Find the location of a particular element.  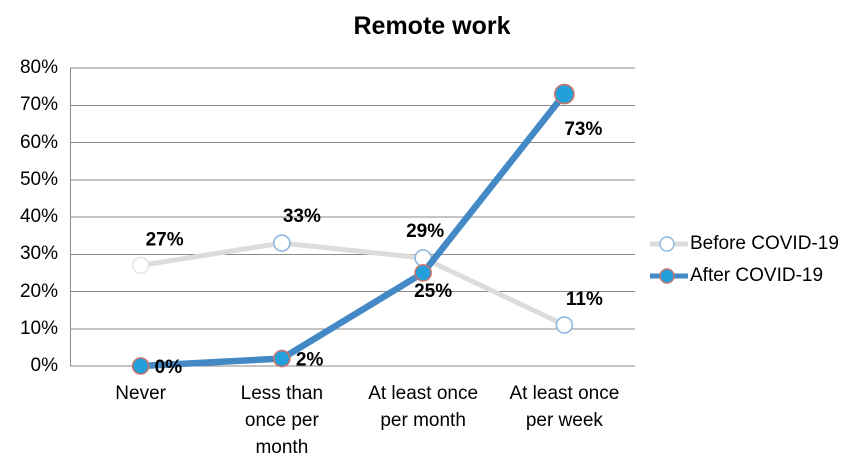

chart-title: Remote work is located at coordinates (432, 26).